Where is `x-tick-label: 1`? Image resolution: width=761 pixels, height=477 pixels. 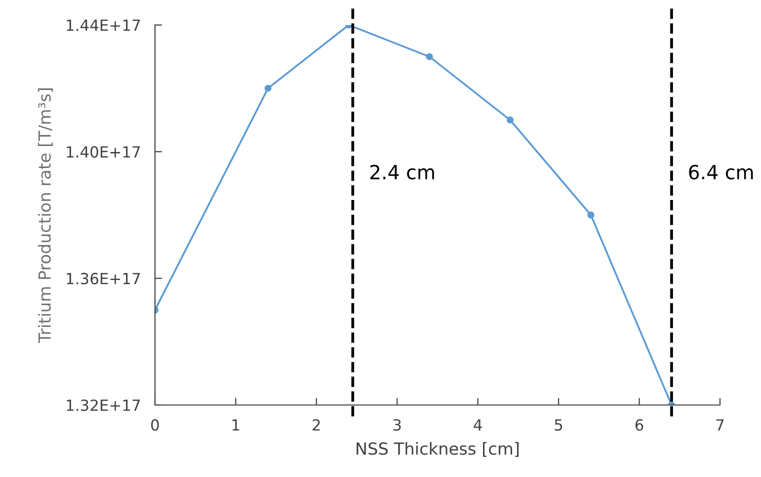
x-tick-label: 1 is located at coordinates (236, 424).